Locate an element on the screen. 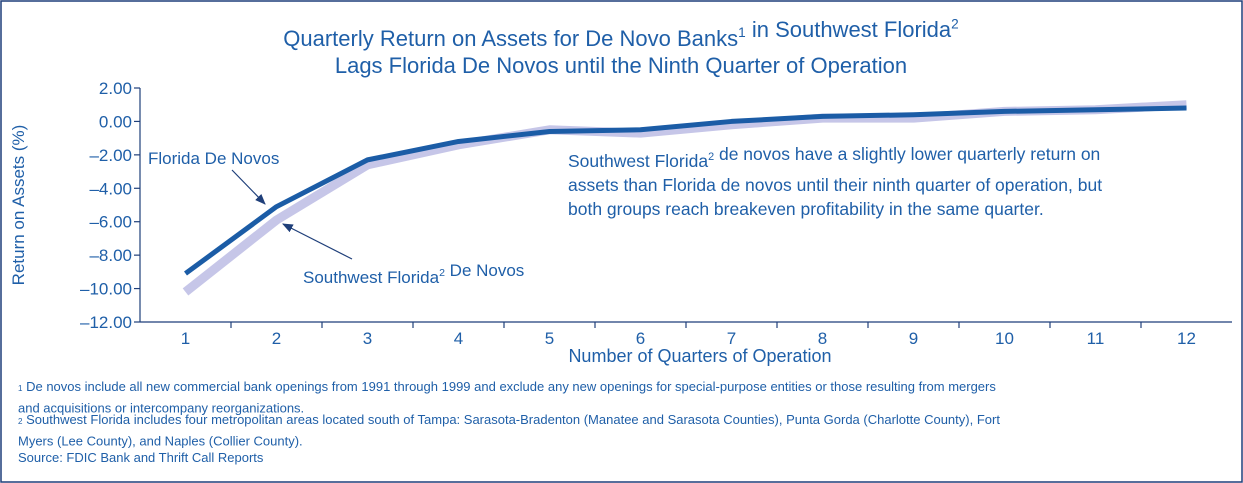 The image size is (1243, 483). x-tick-label: 4 is located at coordinates (458, 338).